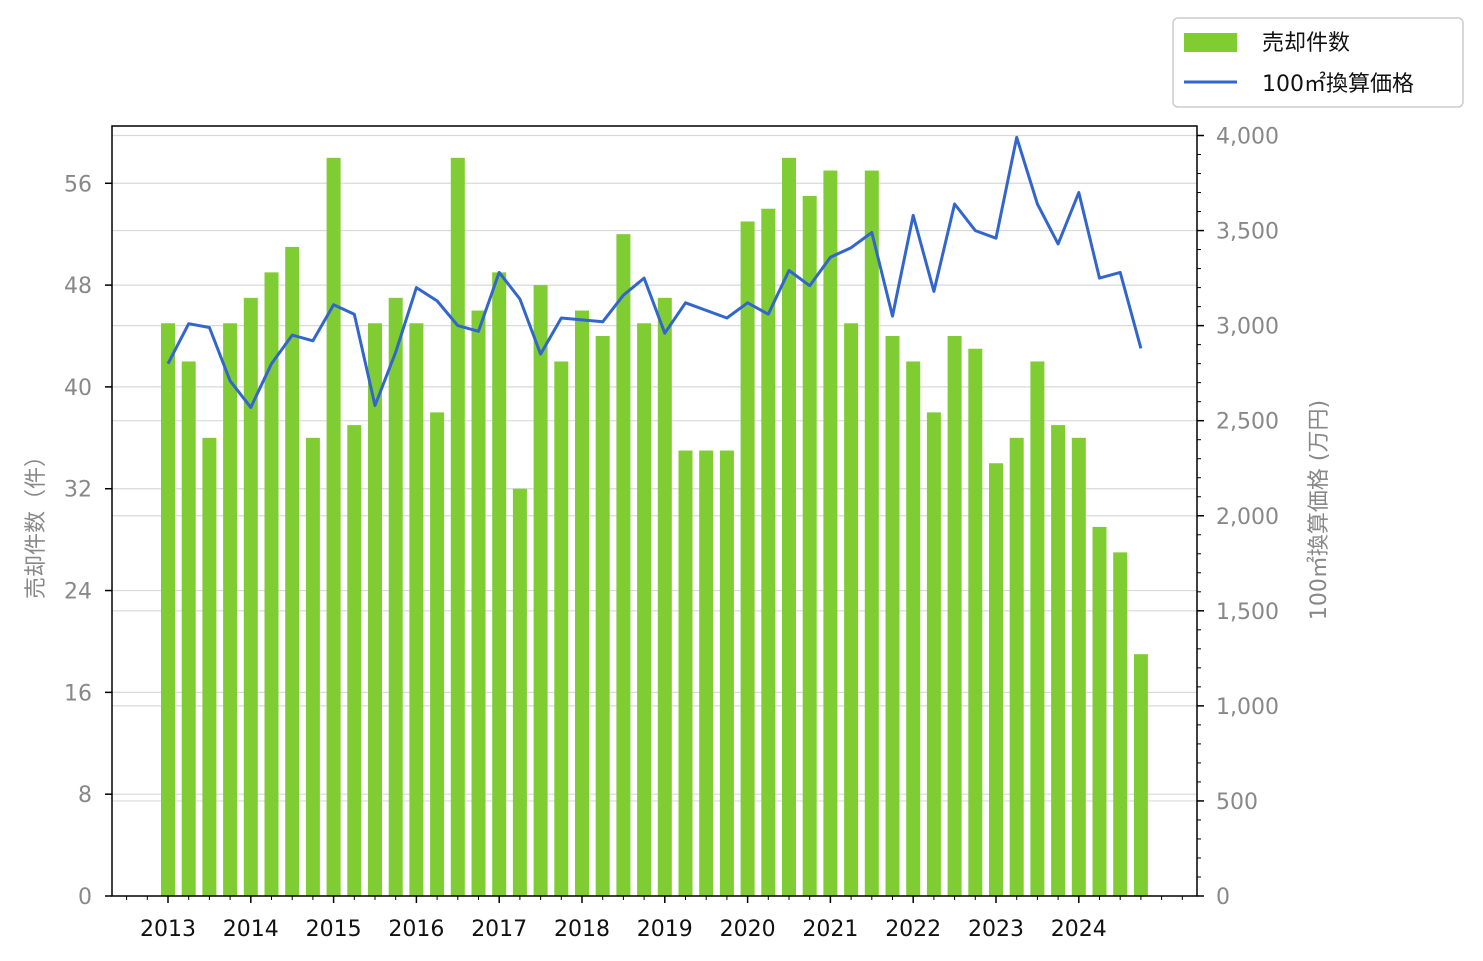  Describe the element at coordinates (1247, 327) in the screenshot. I see `right-tick-label: 3,000` at that location.